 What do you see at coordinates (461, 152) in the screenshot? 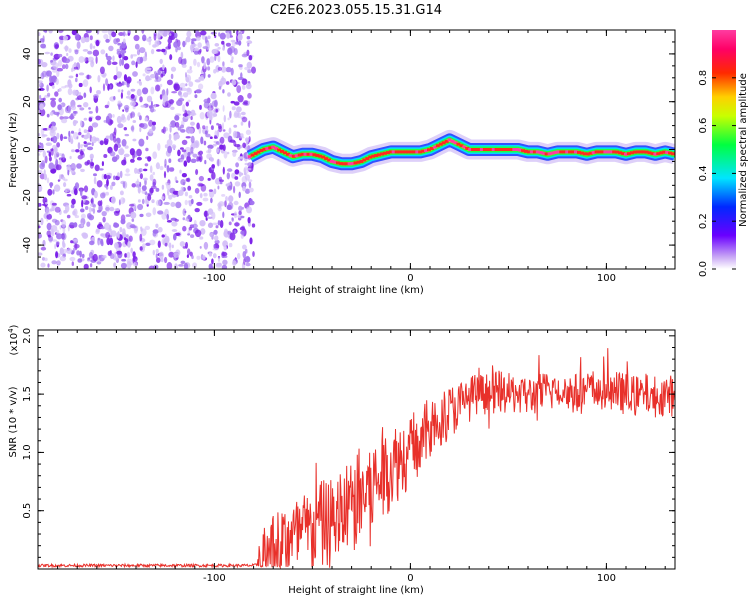
I see `ridge-core` at bounding box center [461, 152].